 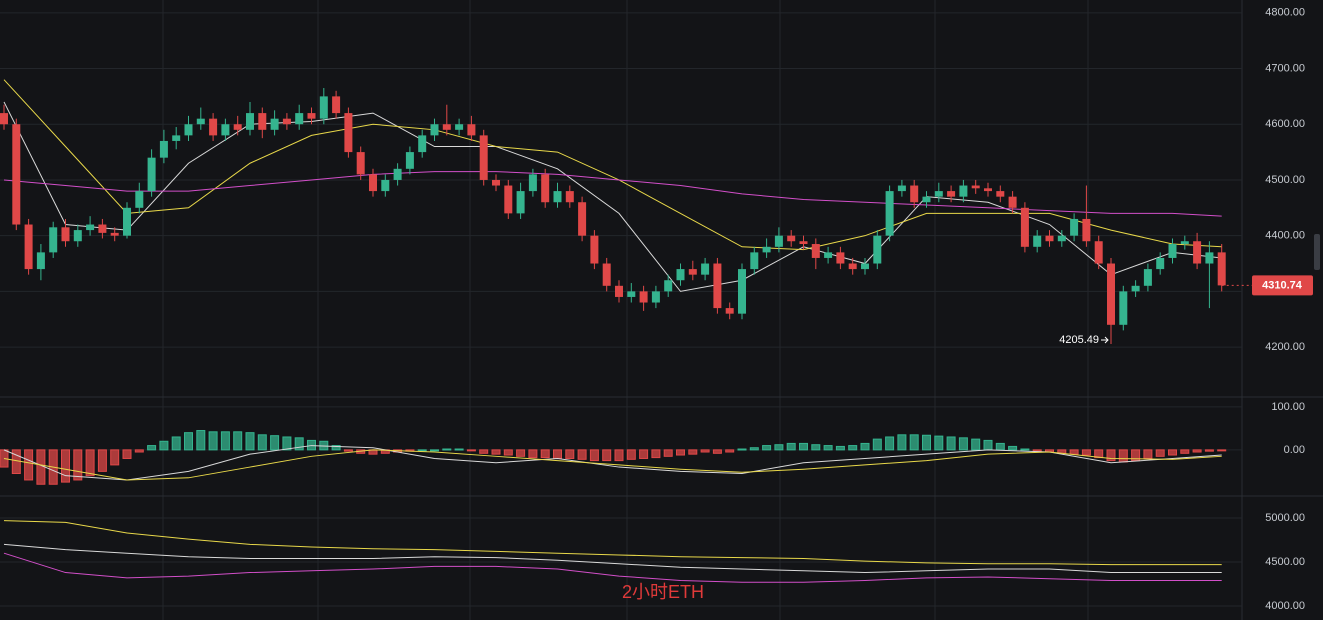 I want to click on last-price-tag, so click(x=1282, y=285).